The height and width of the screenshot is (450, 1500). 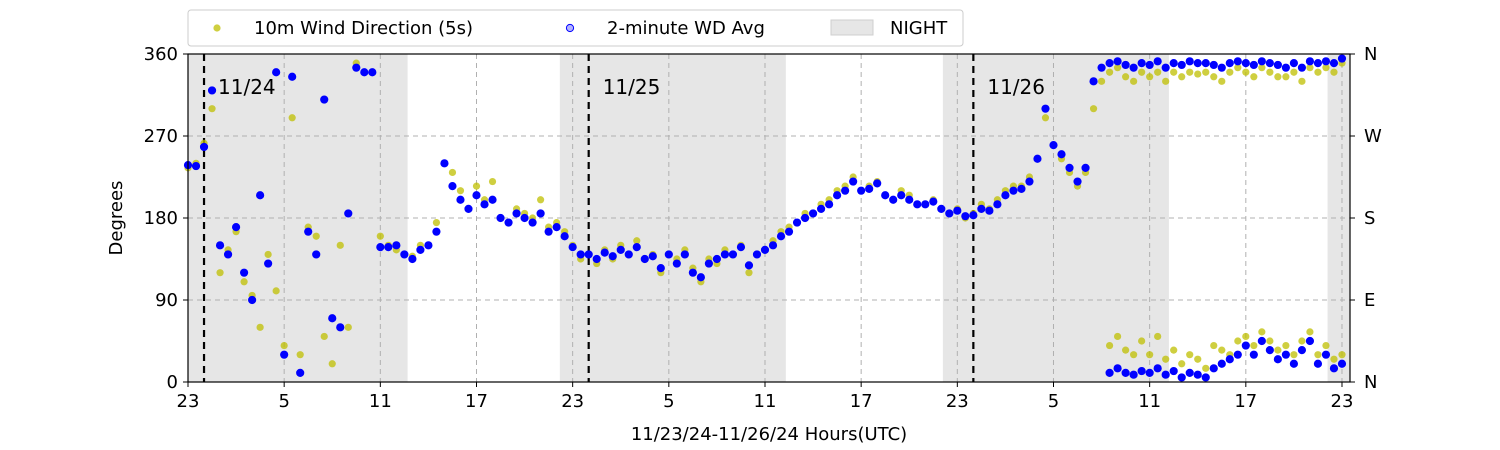 What do you see at coordinates (765, 401) in the screenshot?
I see `x-tick-label: 11` at bounding box center [765, 401].